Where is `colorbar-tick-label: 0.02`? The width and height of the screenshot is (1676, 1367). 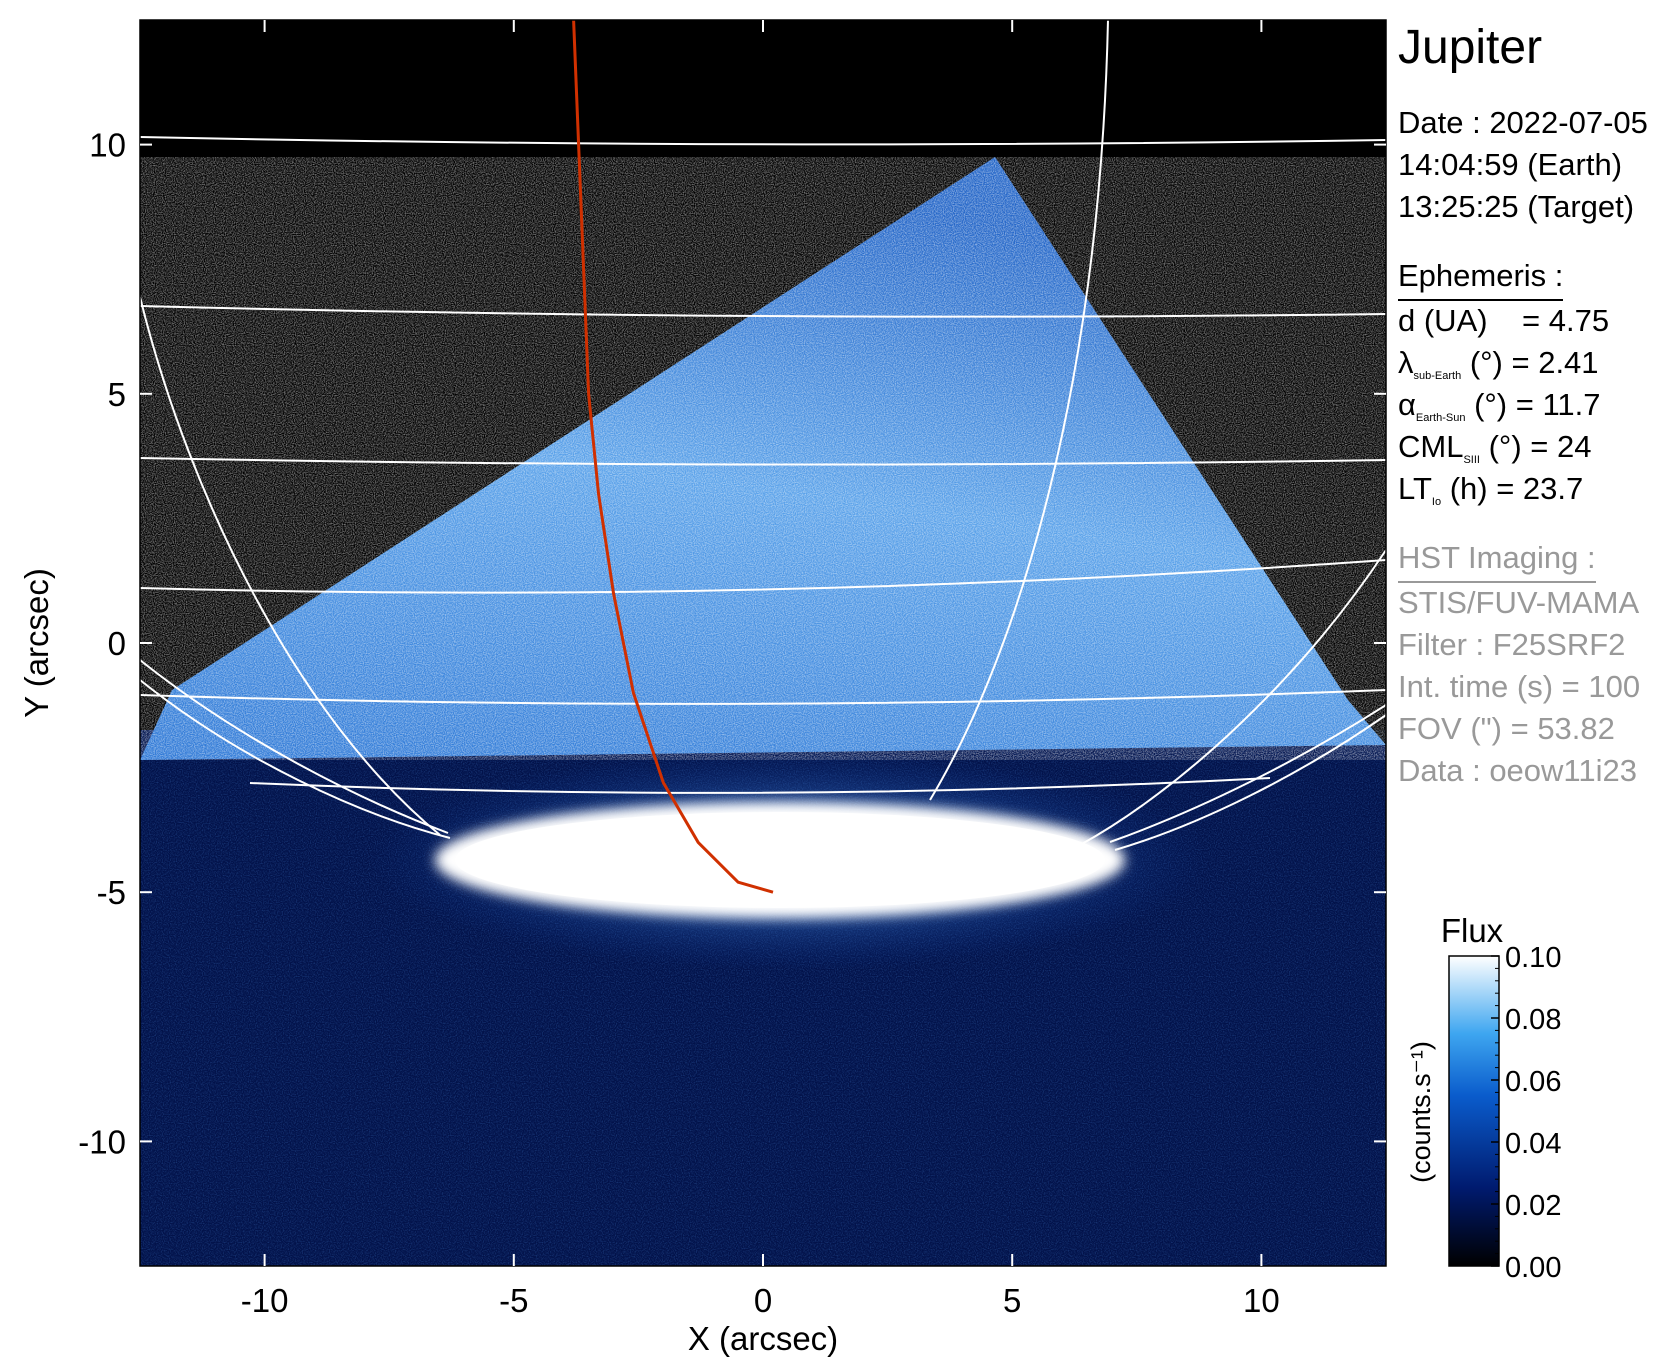
colorbar-tick-label: 0.02 is located at coordinates (1533, 1206).